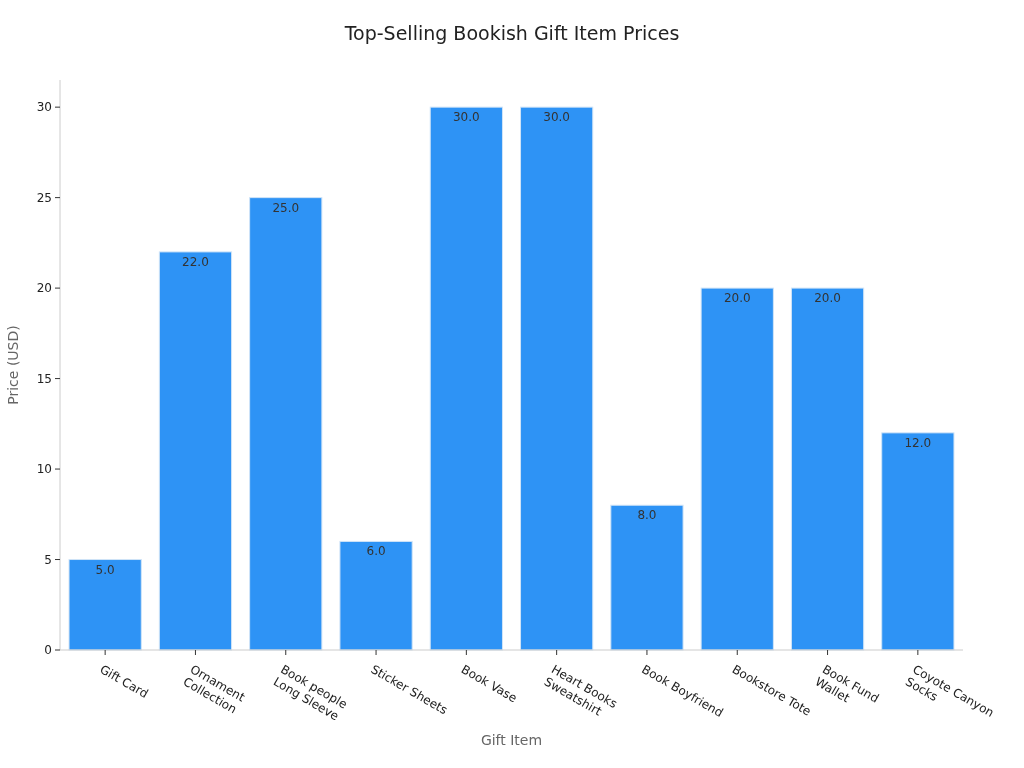 This screenshot has height=768, width=1024. Describe the element at coordinates (511, 33) in the screenshot. I see `chart-title: Top-Selling Bookish Gift Item Prices` at that location.